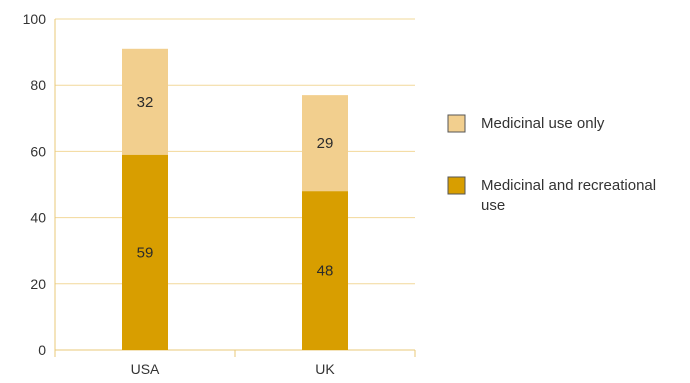 This screenshot has width=690, height=383. Describe the element at coordinates (235, 187) in the screenshot. I see `data-labels: 59 32 48 29` at that location.